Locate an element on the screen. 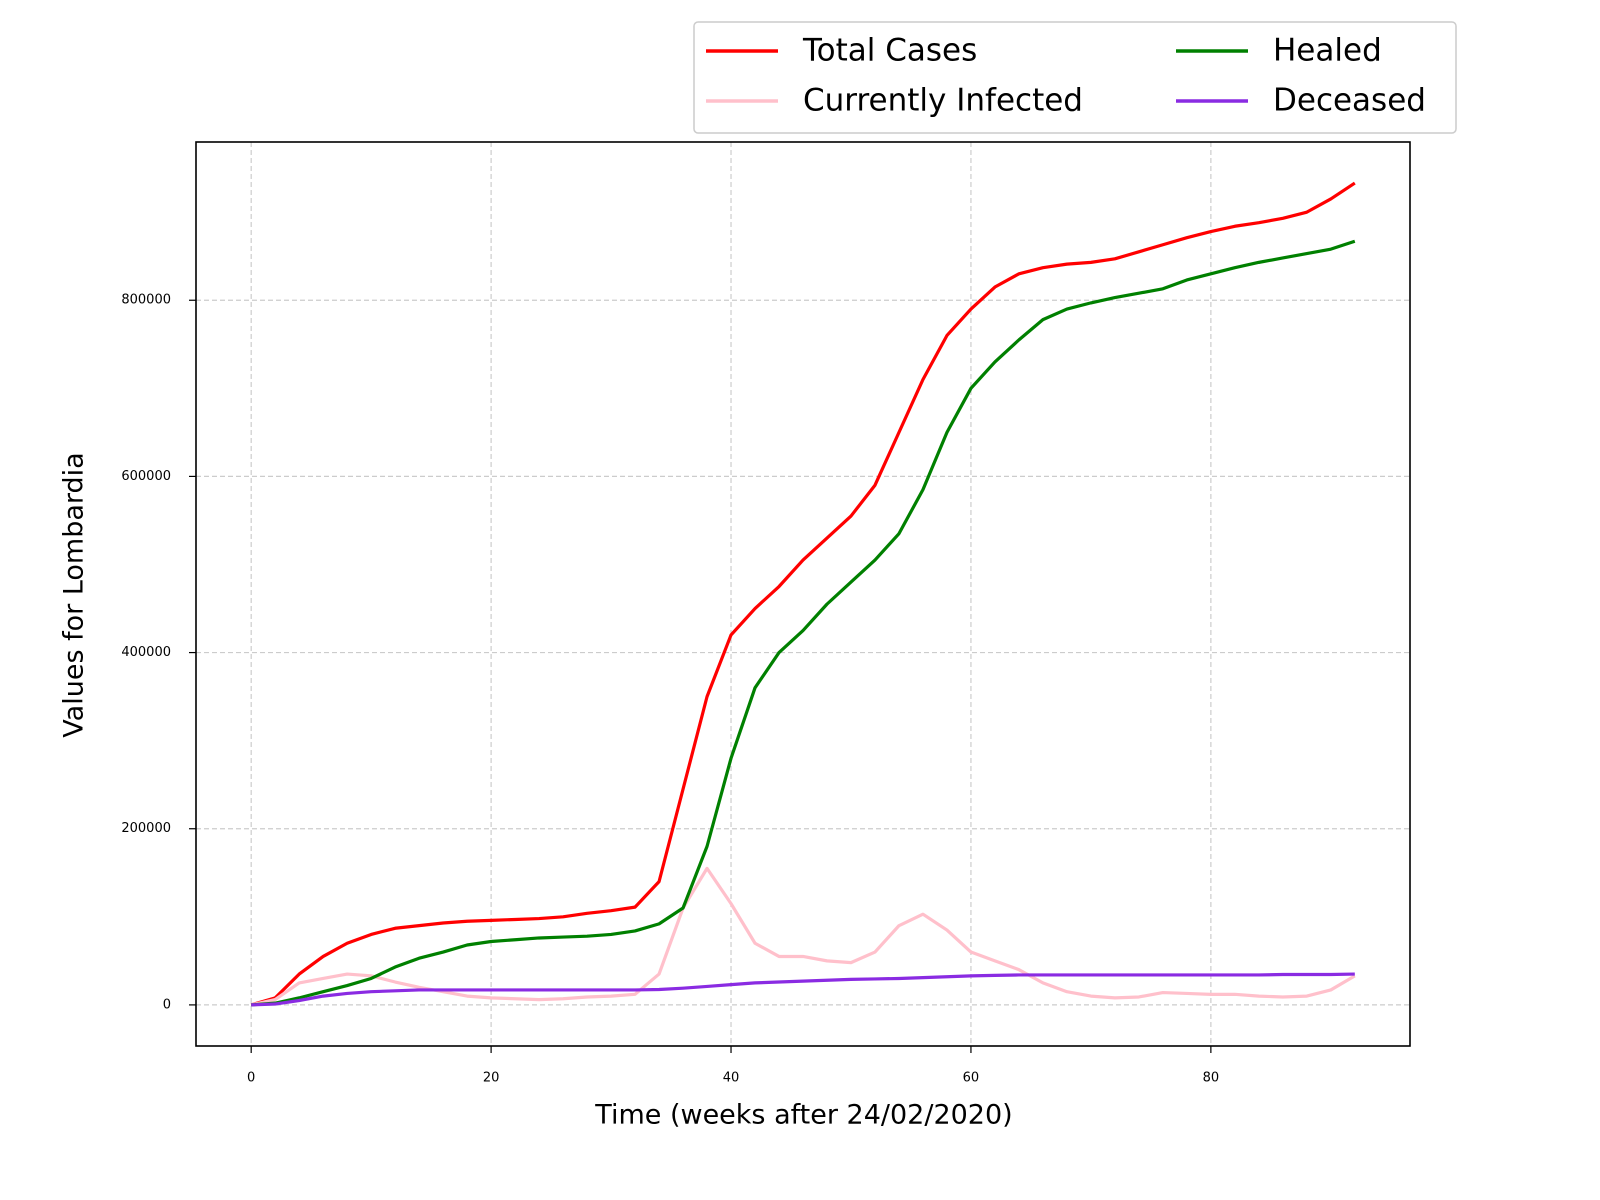  y-tick-label: 0 is located at coordinates (167, 1004).